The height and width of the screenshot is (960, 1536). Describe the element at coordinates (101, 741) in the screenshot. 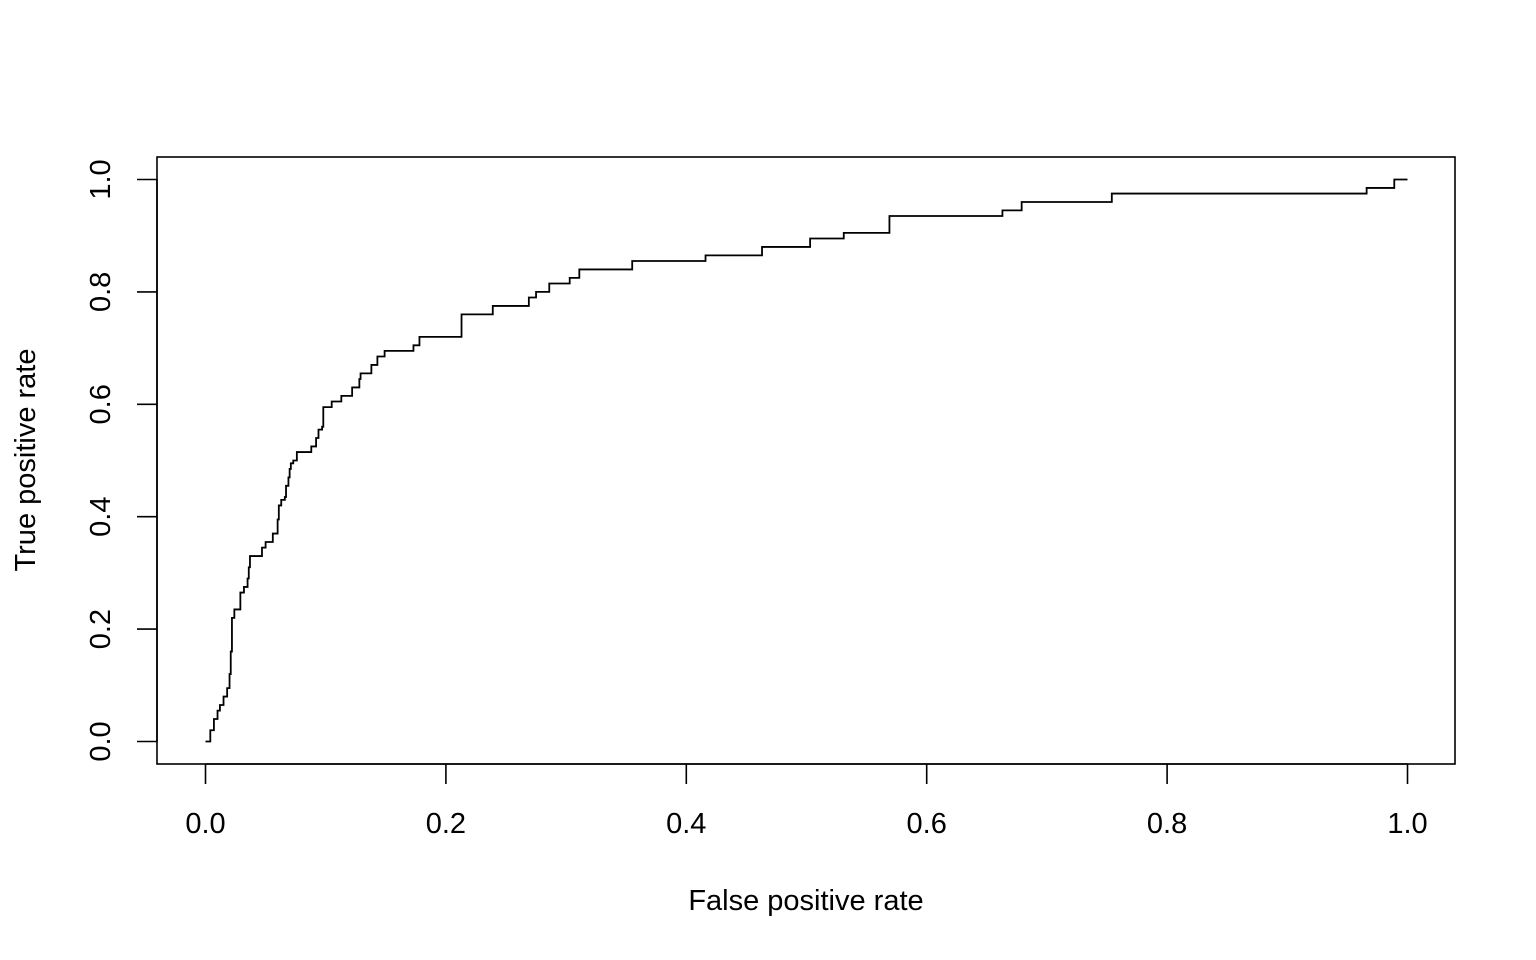

I see `y-tick-label: 0.0` at that location.